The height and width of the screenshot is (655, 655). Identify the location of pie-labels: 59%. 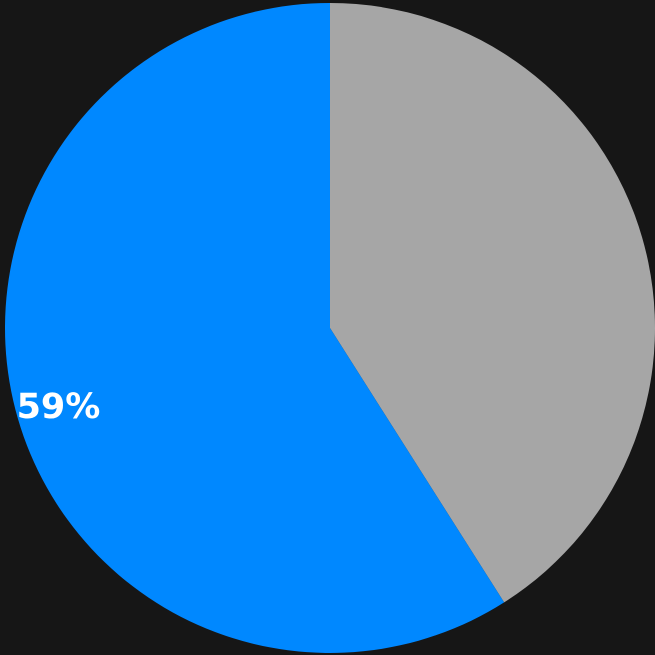
(59, 407).